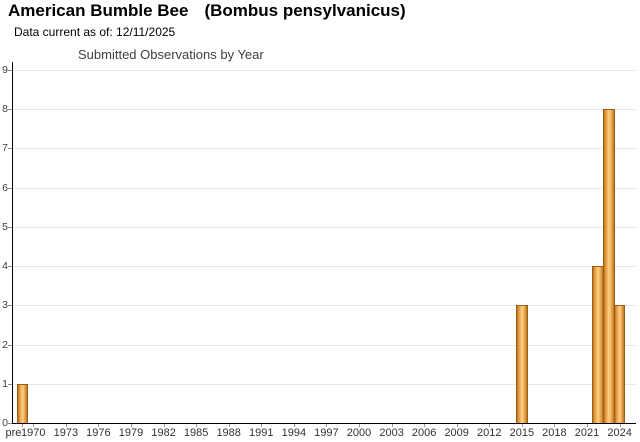  I want to click on x-axis-tick-pre, so click(23, 425).